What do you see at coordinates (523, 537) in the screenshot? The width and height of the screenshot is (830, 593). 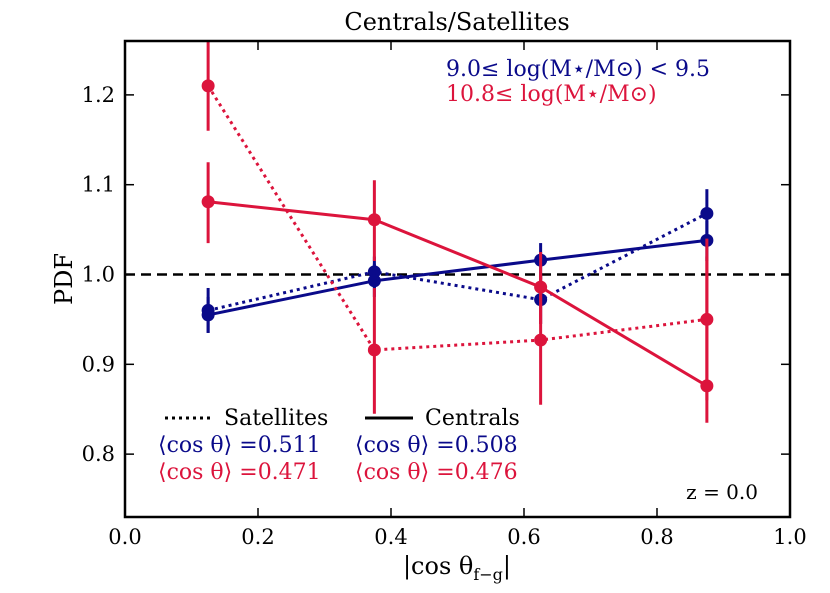 I see `x-tick-label: 0.6` at bounding box center [523, 537].